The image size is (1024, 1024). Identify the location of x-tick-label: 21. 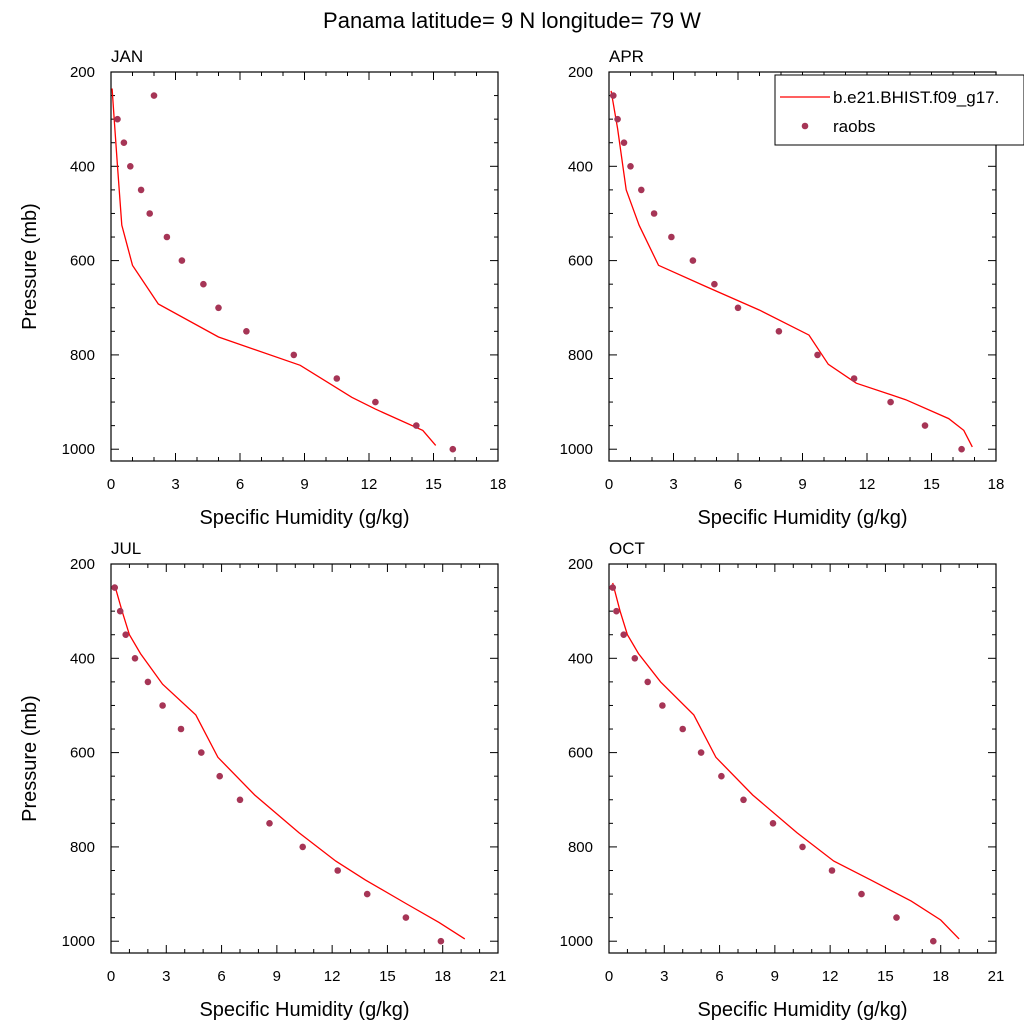
(498, 976).